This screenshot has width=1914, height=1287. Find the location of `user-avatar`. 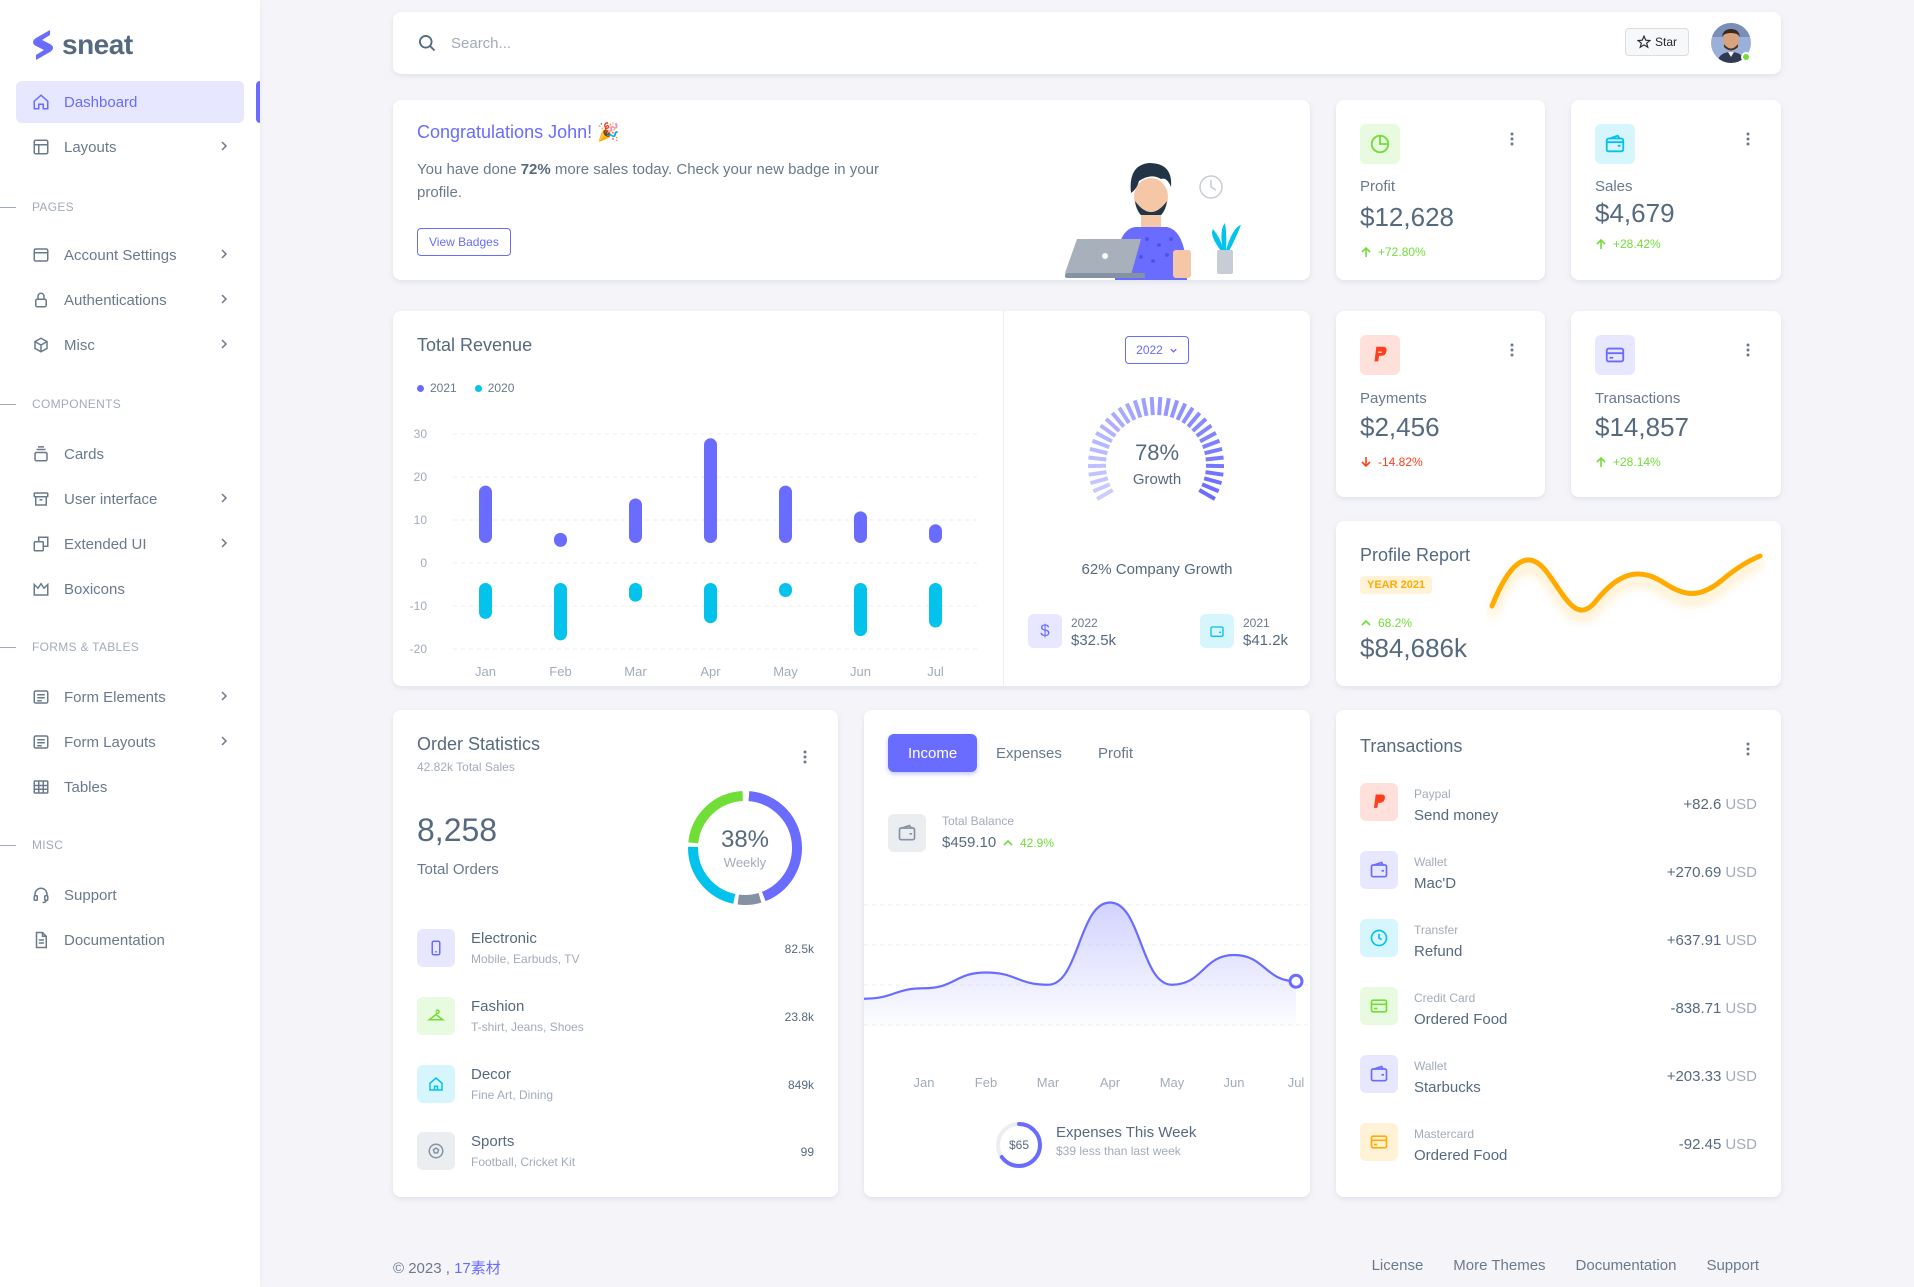

user-avatar is located at coordinates (1731, 43).